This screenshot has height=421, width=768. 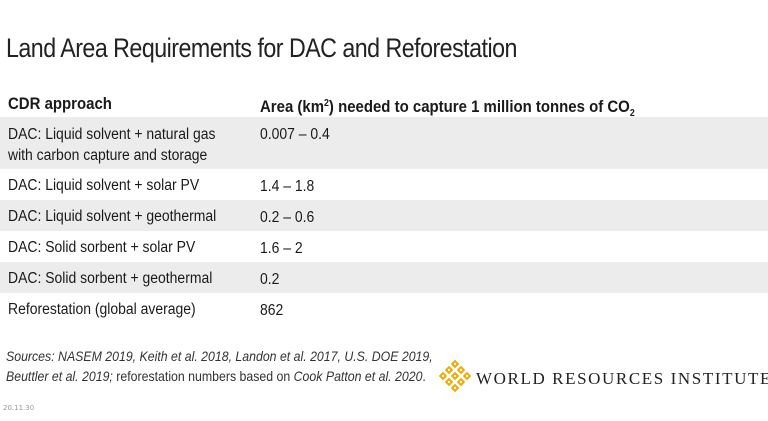 What do you see at coordinates (287, 186) in the screenshot?
I see `area-cell: 1.4 – 1.8` at bounding box center [287, 186].